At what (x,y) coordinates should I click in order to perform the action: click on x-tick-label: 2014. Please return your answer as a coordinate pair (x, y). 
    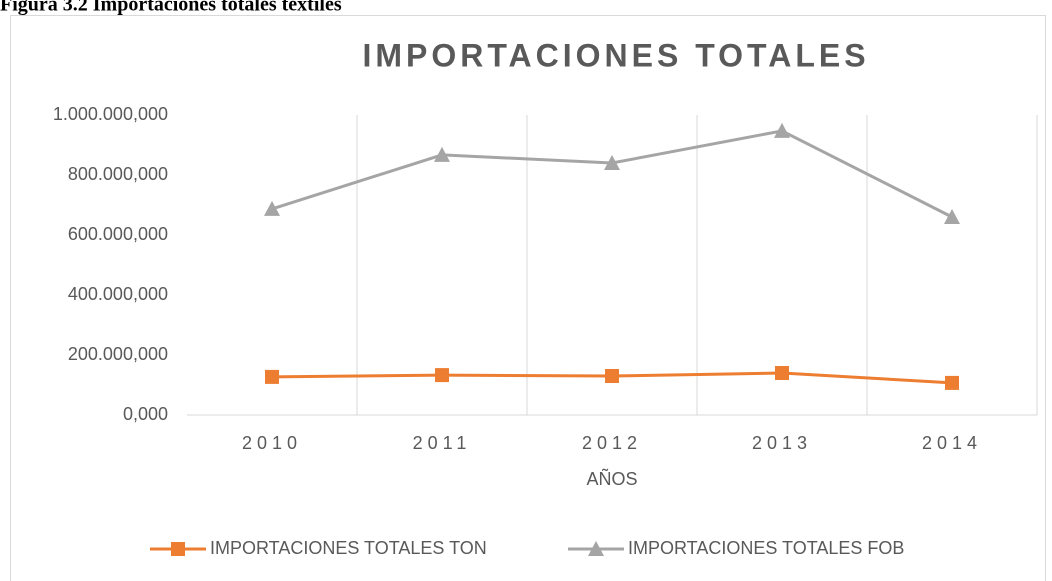
    Looking at the image, I should click on (952, 443).